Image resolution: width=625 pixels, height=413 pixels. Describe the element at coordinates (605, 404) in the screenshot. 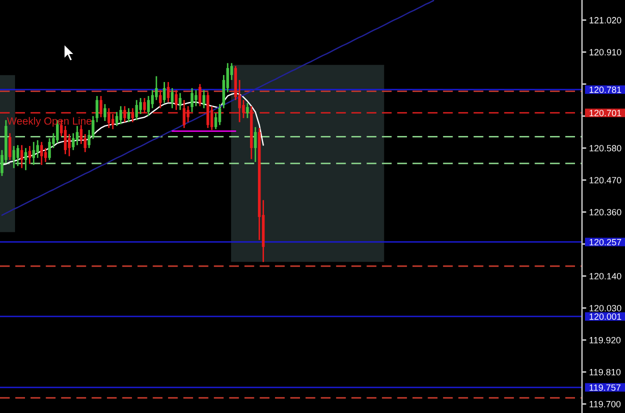

I see `y-tick-label: 119.700` at that location.